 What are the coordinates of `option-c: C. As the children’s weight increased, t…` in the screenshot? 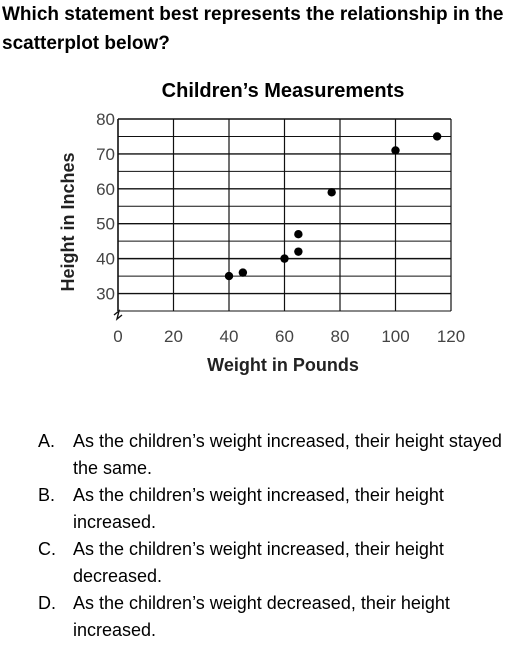 It's located at (273, 563).